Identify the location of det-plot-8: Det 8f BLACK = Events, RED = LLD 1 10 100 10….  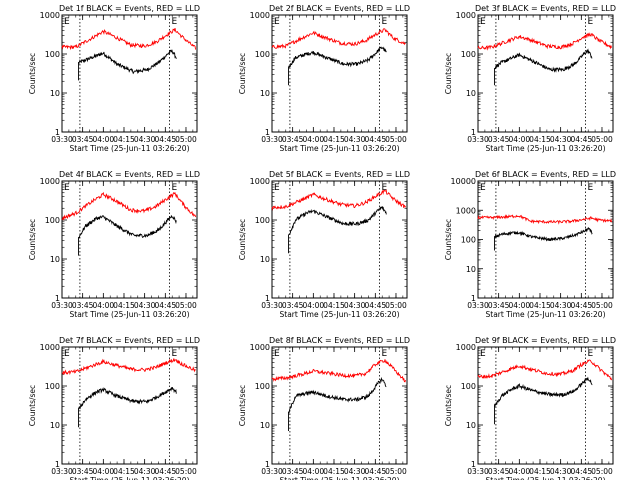
(324, 408).